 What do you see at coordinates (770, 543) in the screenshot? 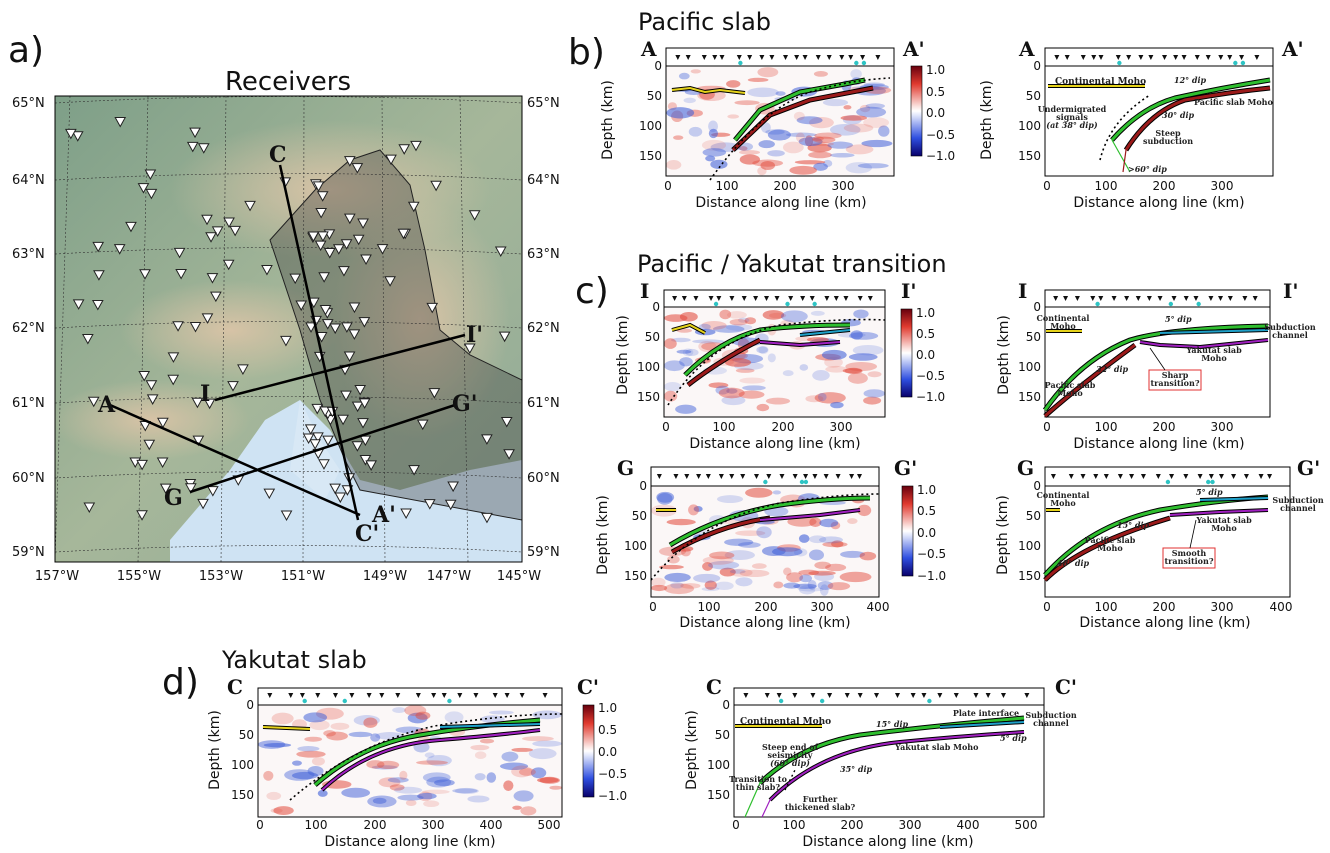
I see `panel-c-bottom-migration-image: G G' Depth (km) 0 50 100 150 0` at bounding box center [770, 543].